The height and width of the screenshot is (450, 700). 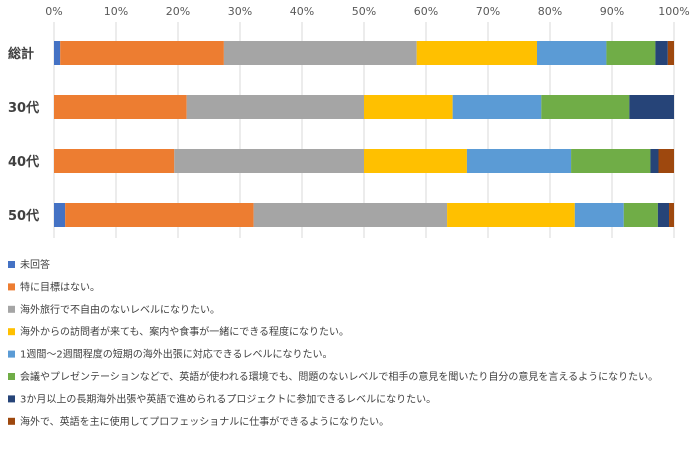 What do you see at coordinates (488, 11) in the screenshot?
I see `x-tick-label: 70%` at bounding box center [488, 11].